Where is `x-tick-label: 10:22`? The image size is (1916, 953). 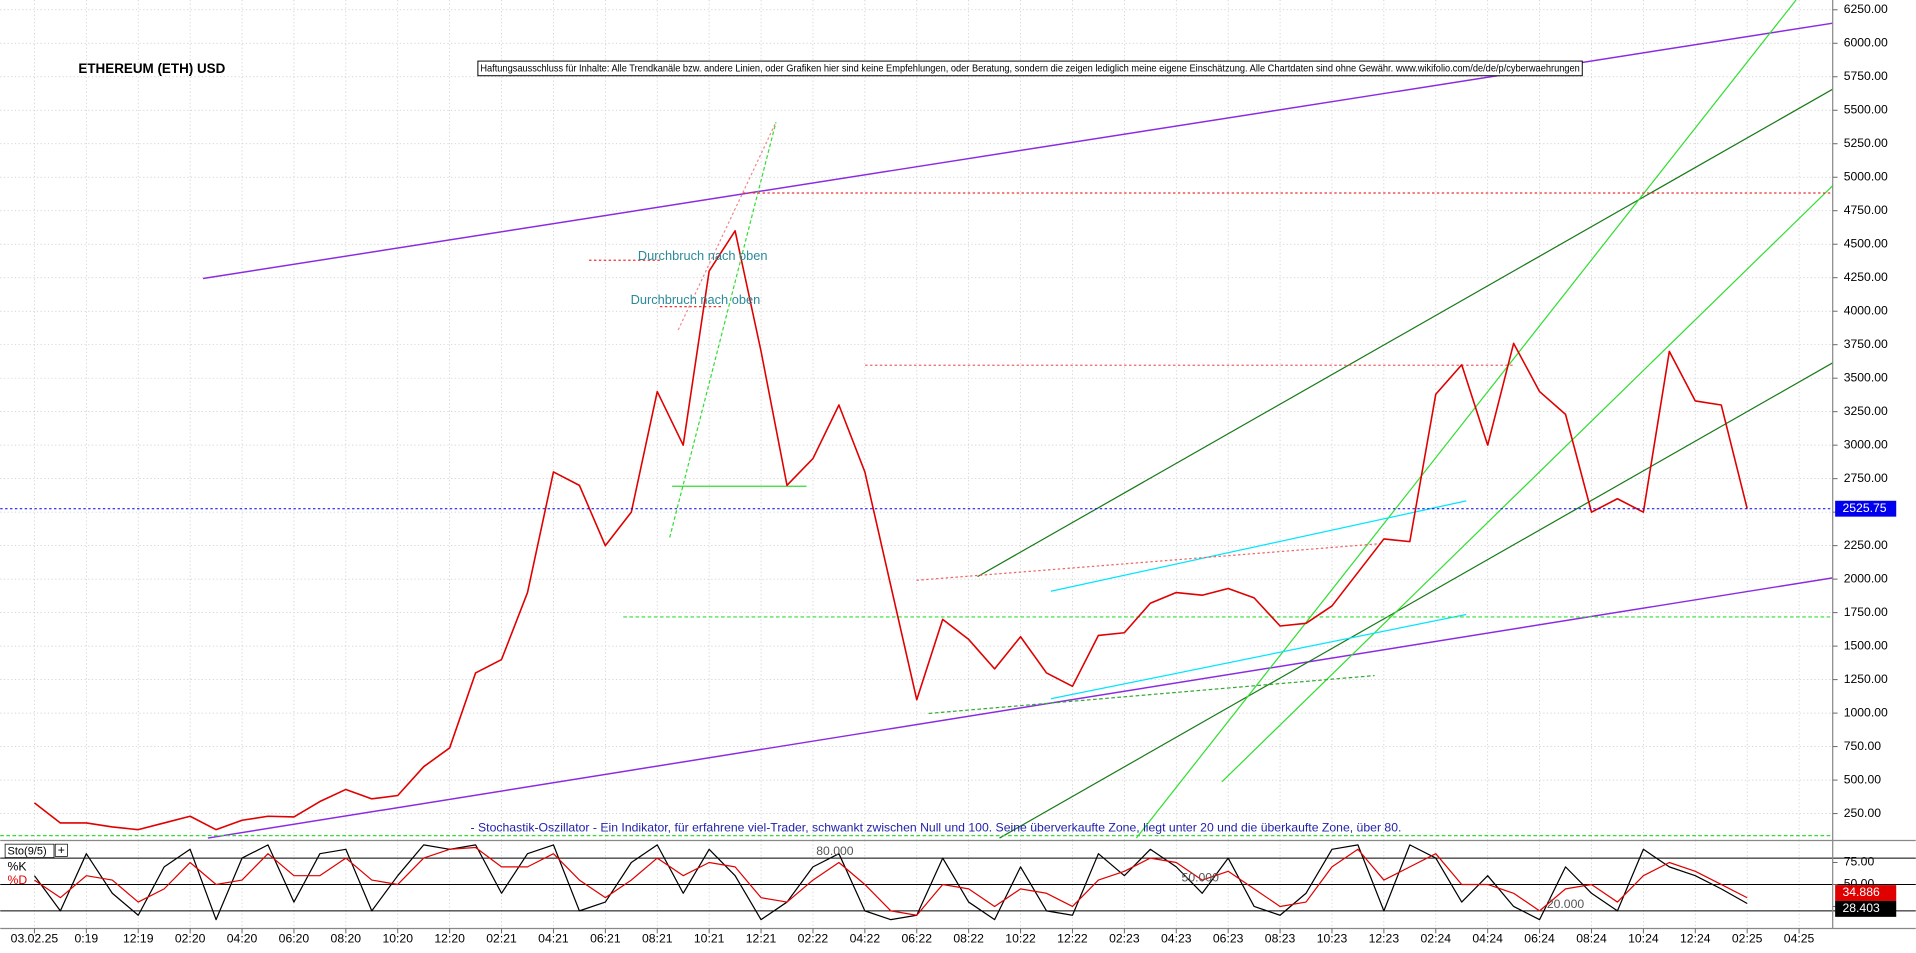 x-tick-label: 10:22 is located at coordinates (1020, 939).